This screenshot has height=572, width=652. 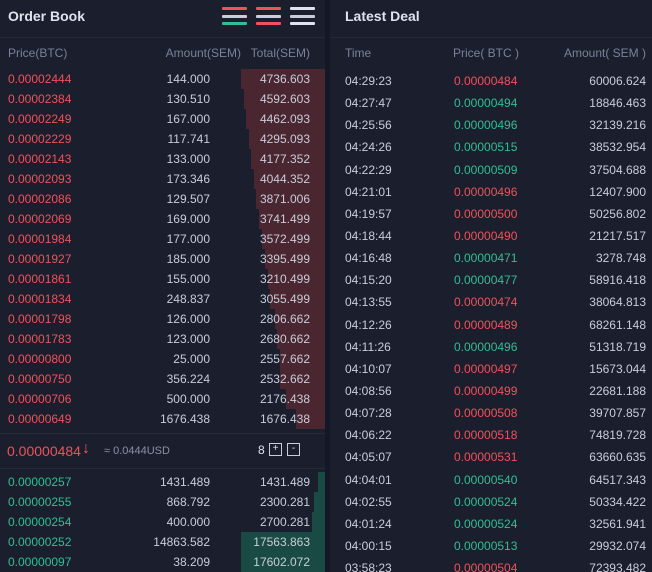 I want to click on total-column-header: Total(SEM), so click(x=280, y=53).